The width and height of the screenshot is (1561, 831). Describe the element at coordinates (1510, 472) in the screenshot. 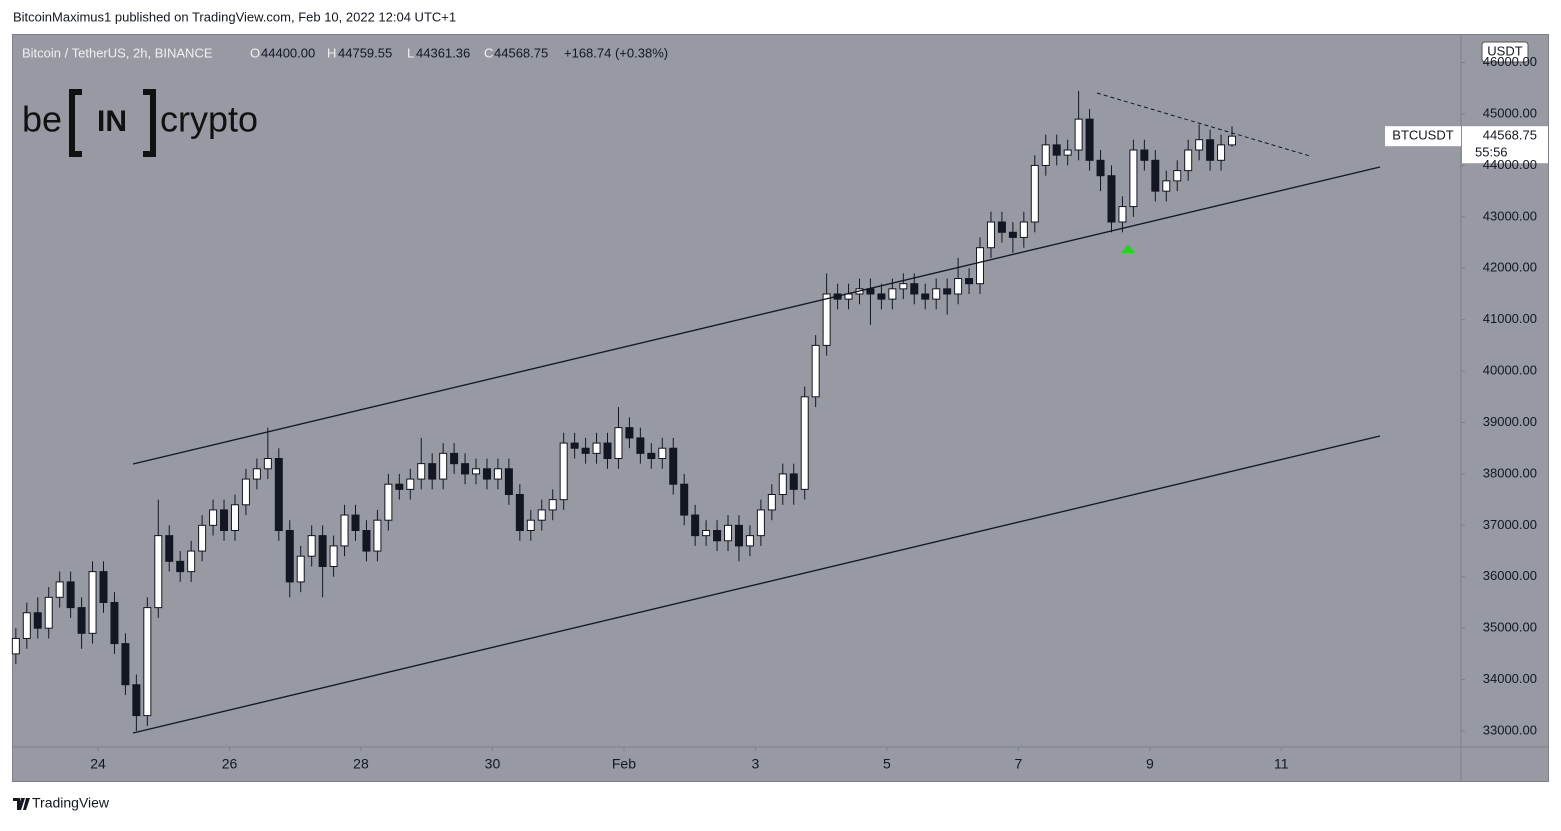

I see `y-tick-label: 38000.00` at that location.